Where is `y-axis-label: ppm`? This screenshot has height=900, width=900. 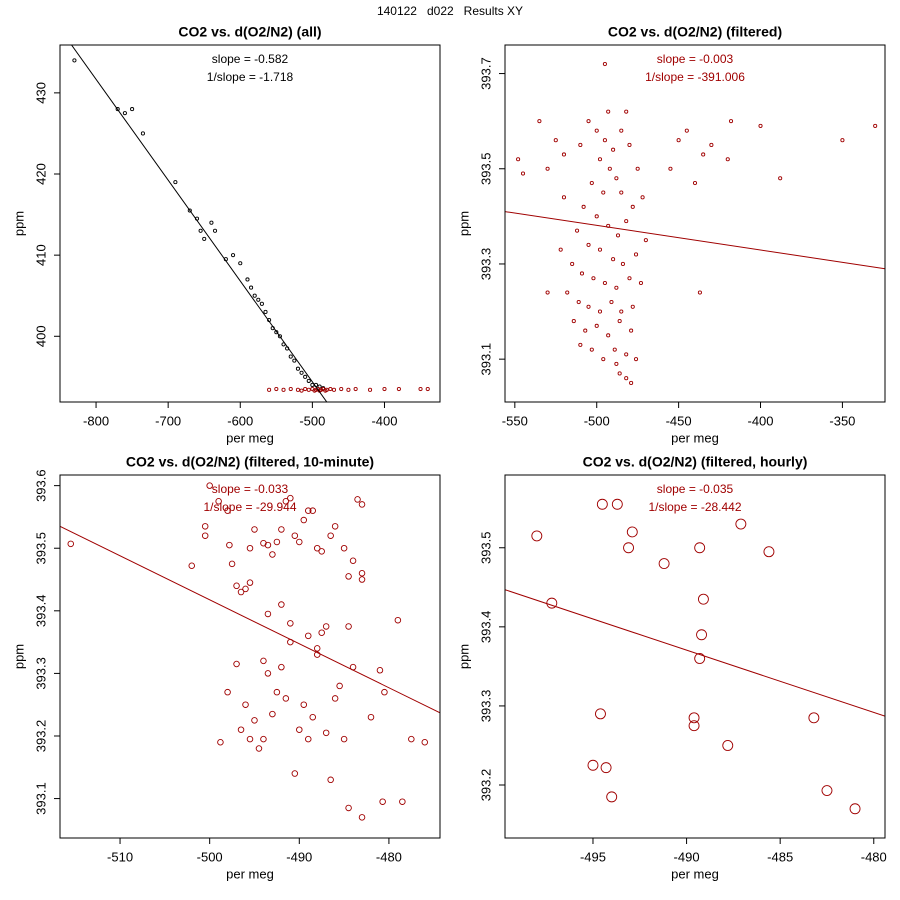
y-axis-label: ppm is located at coordinates (18, 656).